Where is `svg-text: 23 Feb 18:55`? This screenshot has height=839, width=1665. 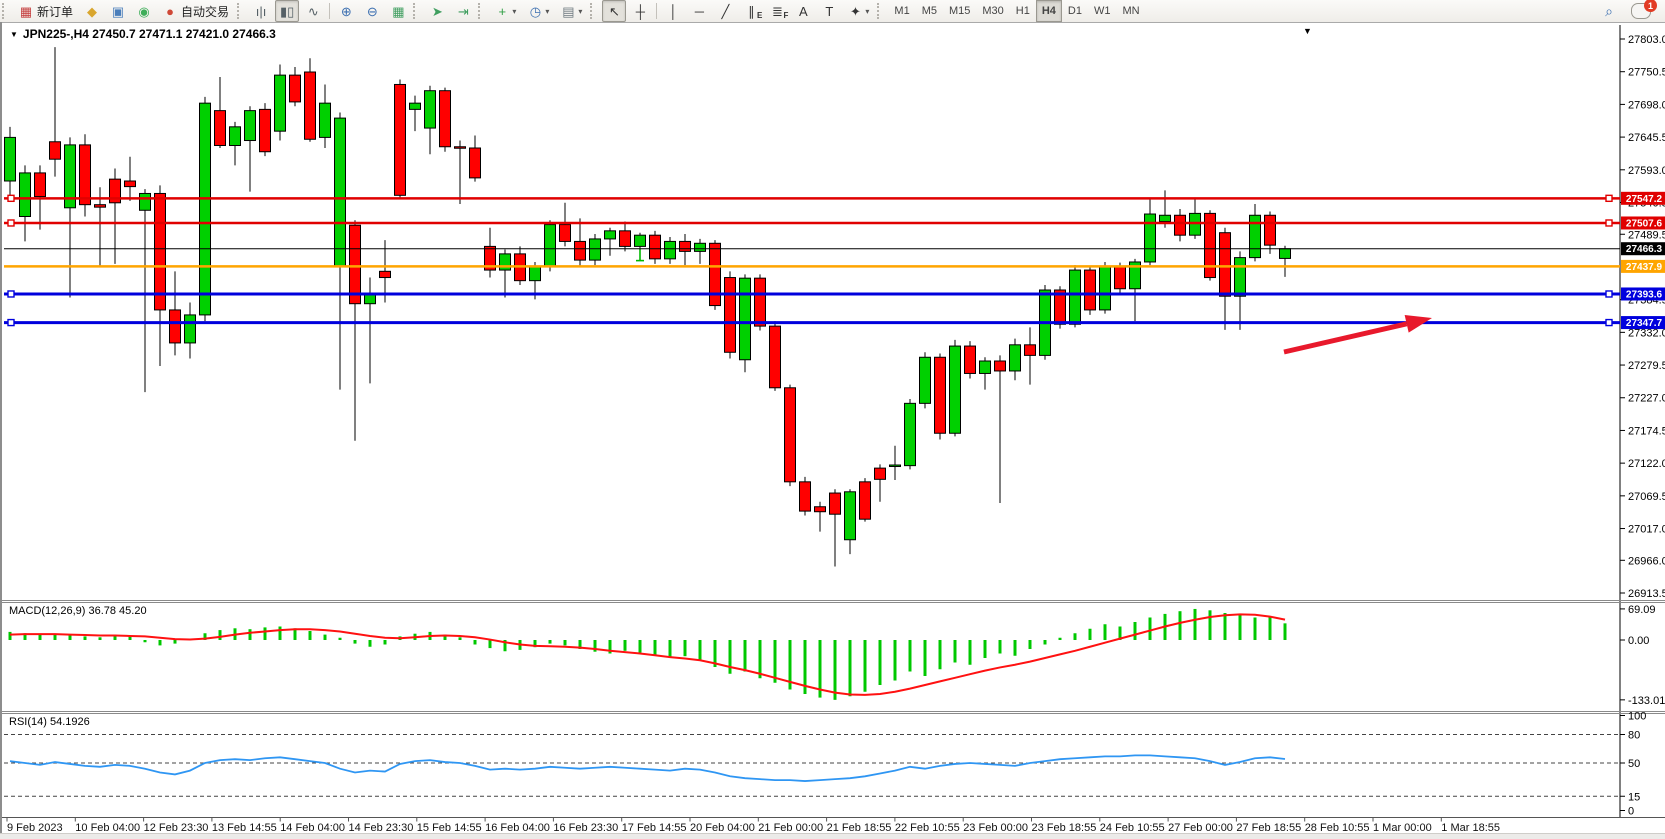 svg-text: 23 Feb 18:55 is located at coordinates (1064, 827).